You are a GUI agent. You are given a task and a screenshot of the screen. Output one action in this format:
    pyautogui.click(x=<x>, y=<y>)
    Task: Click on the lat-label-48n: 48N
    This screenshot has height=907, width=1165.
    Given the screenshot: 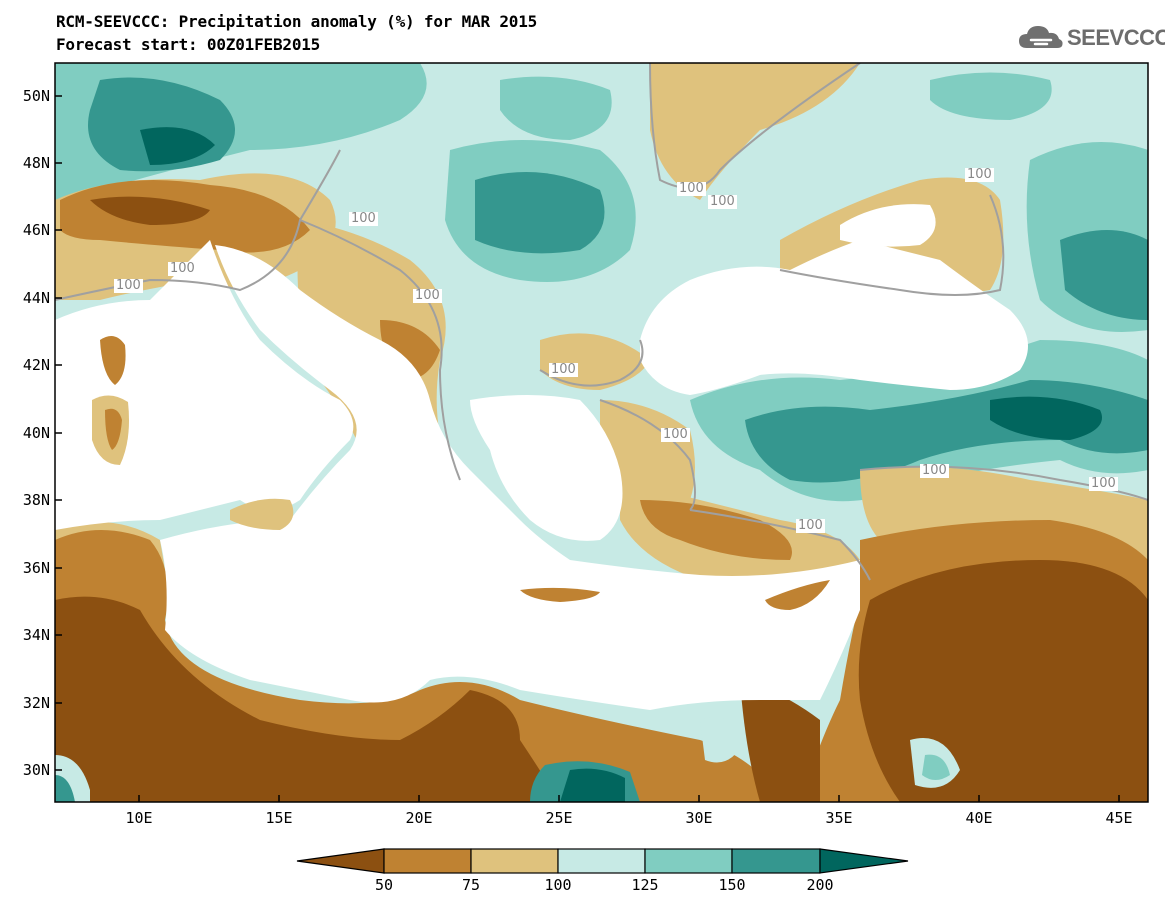 What is the action you would take?
    pyautogui.click(x=36, y=163)
    